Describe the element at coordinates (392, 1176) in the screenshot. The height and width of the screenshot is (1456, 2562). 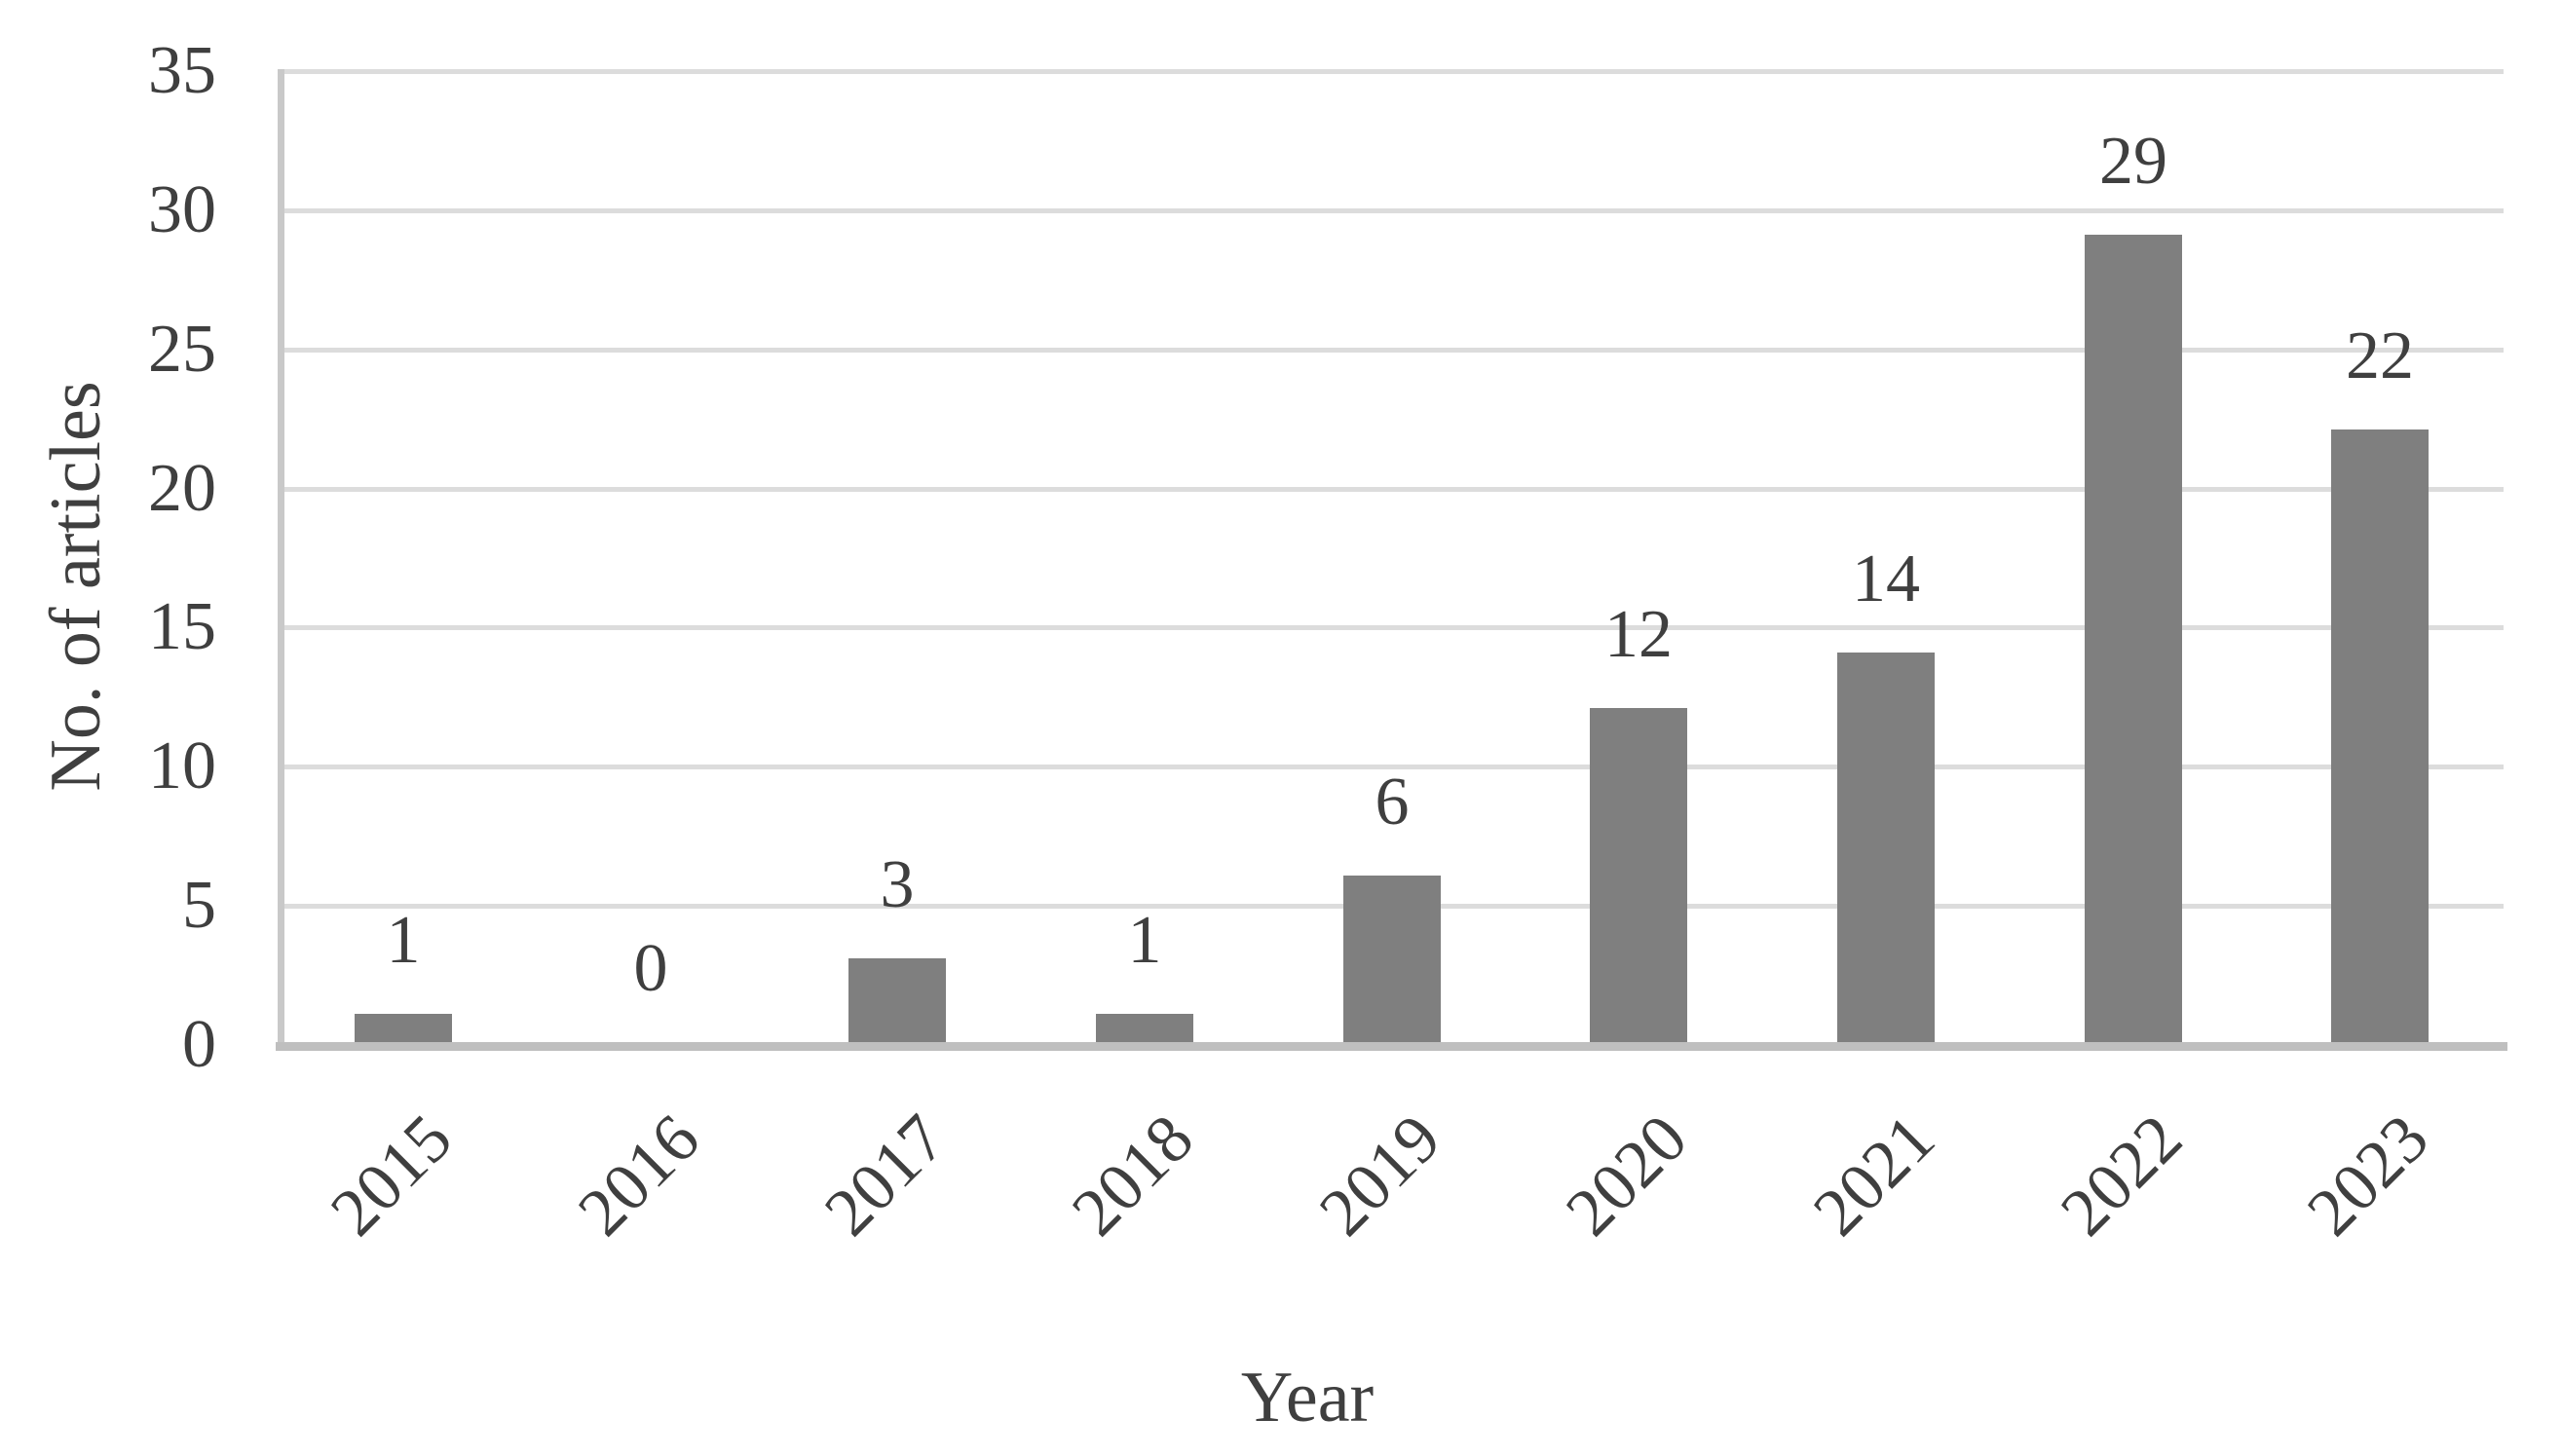
I see `x-tick-label-2015: 2015` at that location.